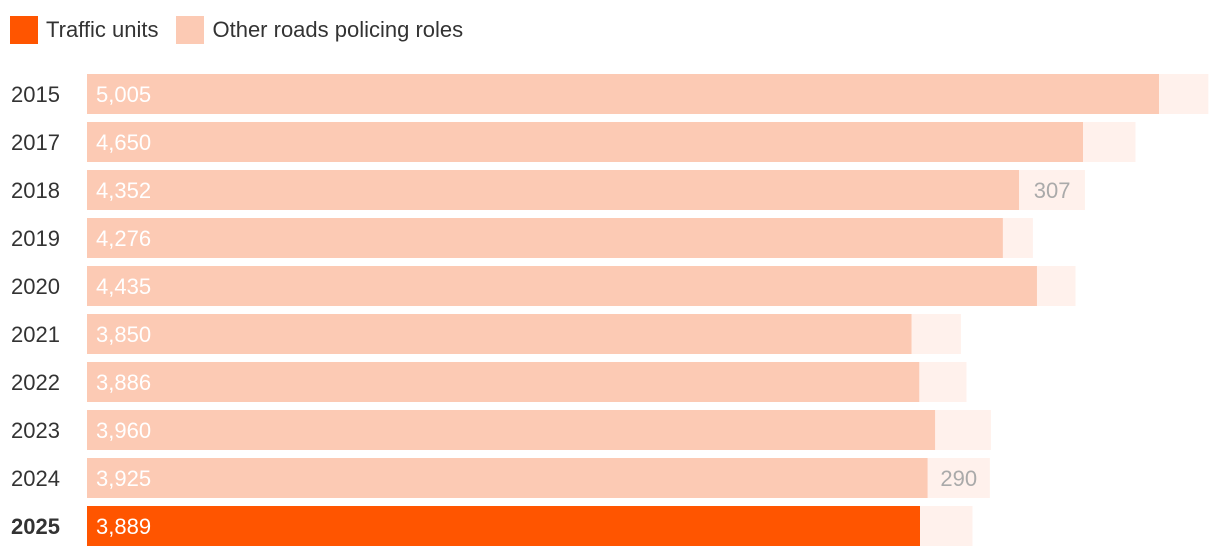  Describe the element at coordinates (545, 238) in the screenshot. I see `bar-traffic-units-year-2019` at that location.